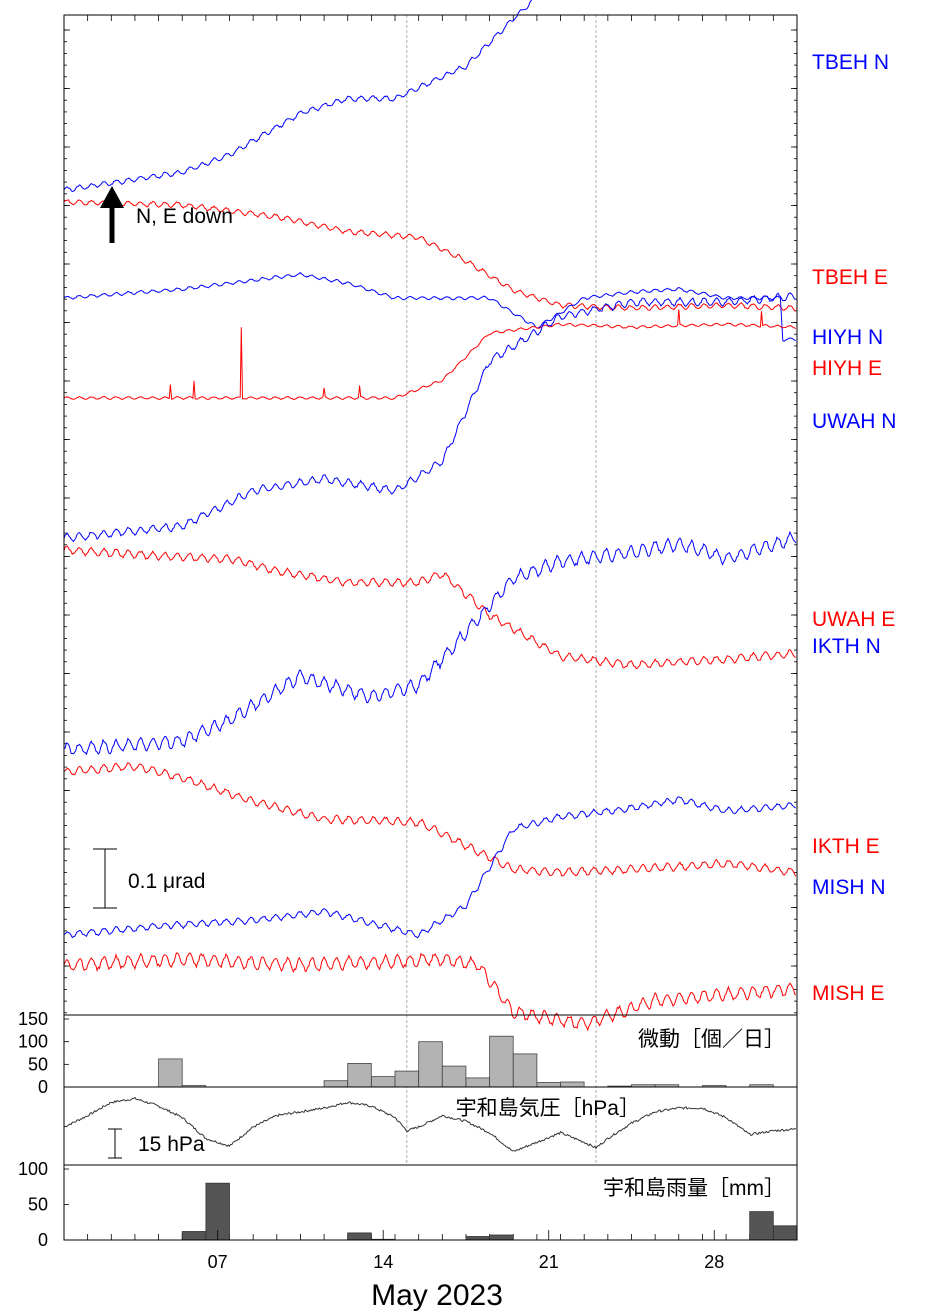 The image size is (927, 1315). I want to click on series-label: MISH E, so click(848, 993).